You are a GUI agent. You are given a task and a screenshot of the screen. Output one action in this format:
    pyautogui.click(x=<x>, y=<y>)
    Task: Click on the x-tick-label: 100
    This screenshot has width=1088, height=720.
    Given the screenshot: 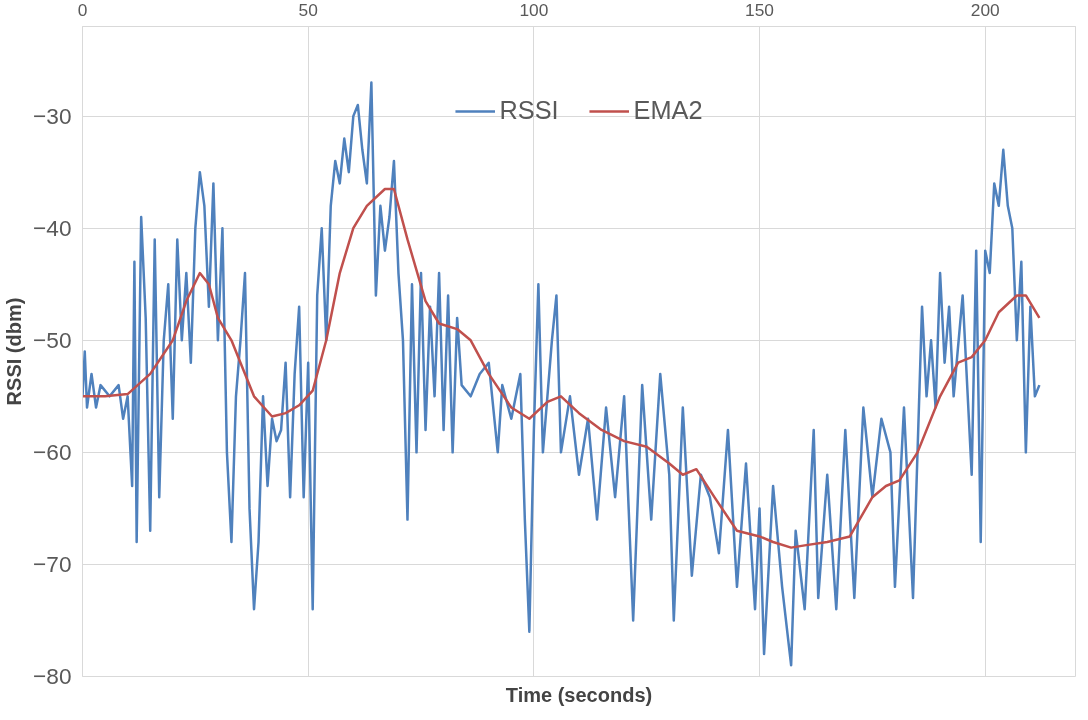 What is the action you would take?
    pyautogui.click(x=534, y=10)
    